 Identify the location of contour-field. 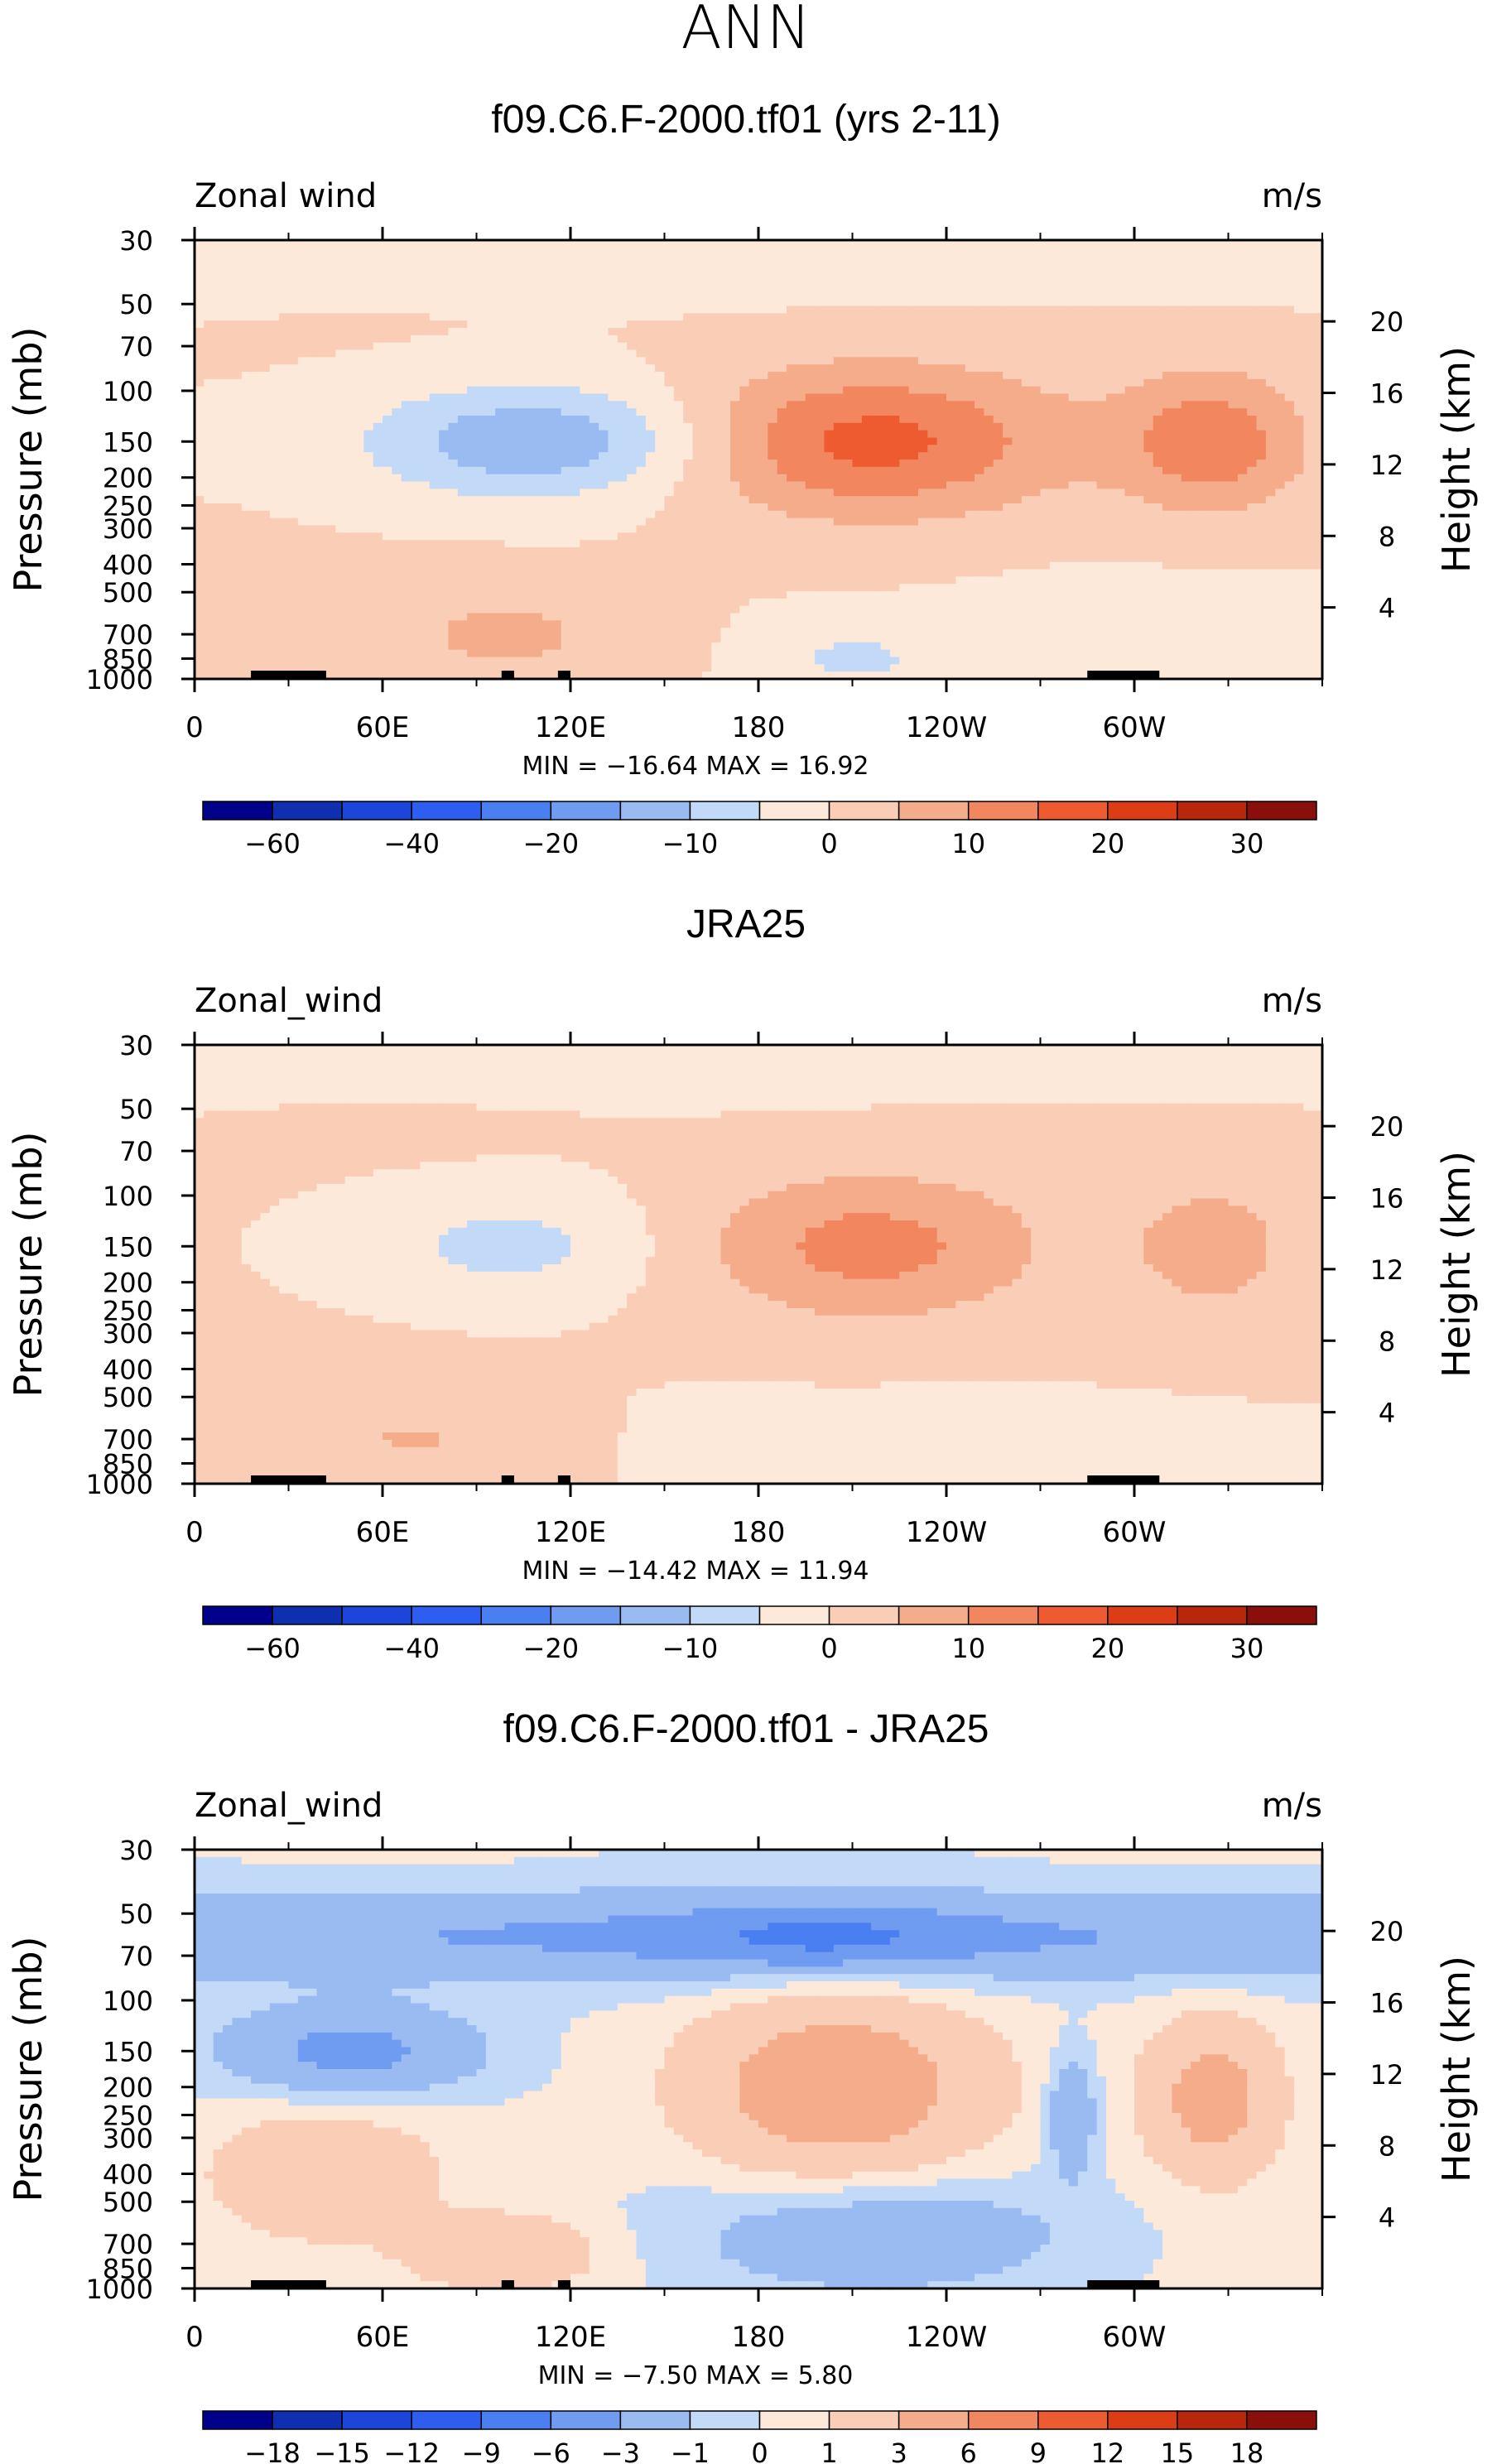
(758, 460).